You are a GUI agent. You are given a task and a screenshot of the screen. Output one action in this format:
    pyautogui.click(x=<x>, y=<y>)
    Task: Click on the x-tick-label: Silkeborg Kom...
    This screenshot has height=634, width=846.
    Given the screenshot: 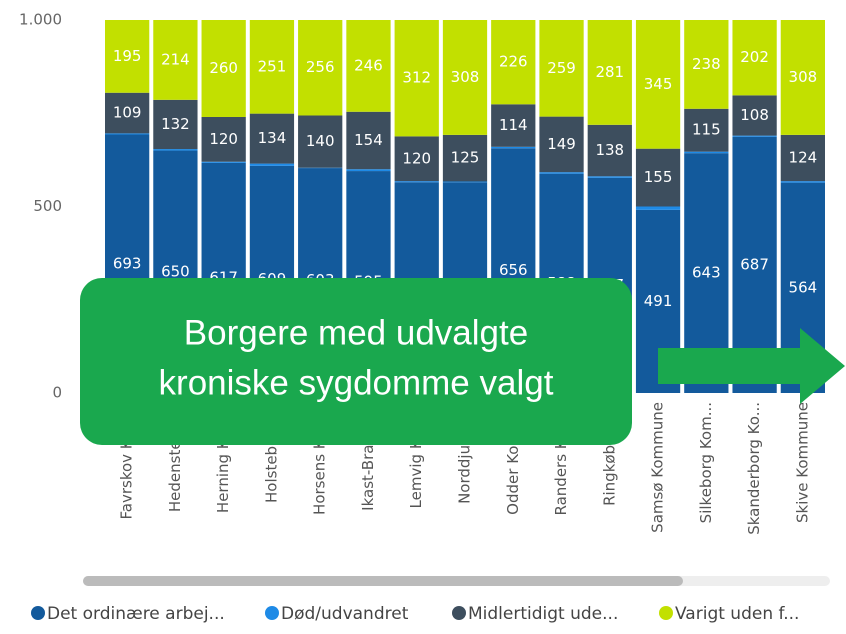 What is the action you would take?
    pyautogui.click(x=706, y=462)
    